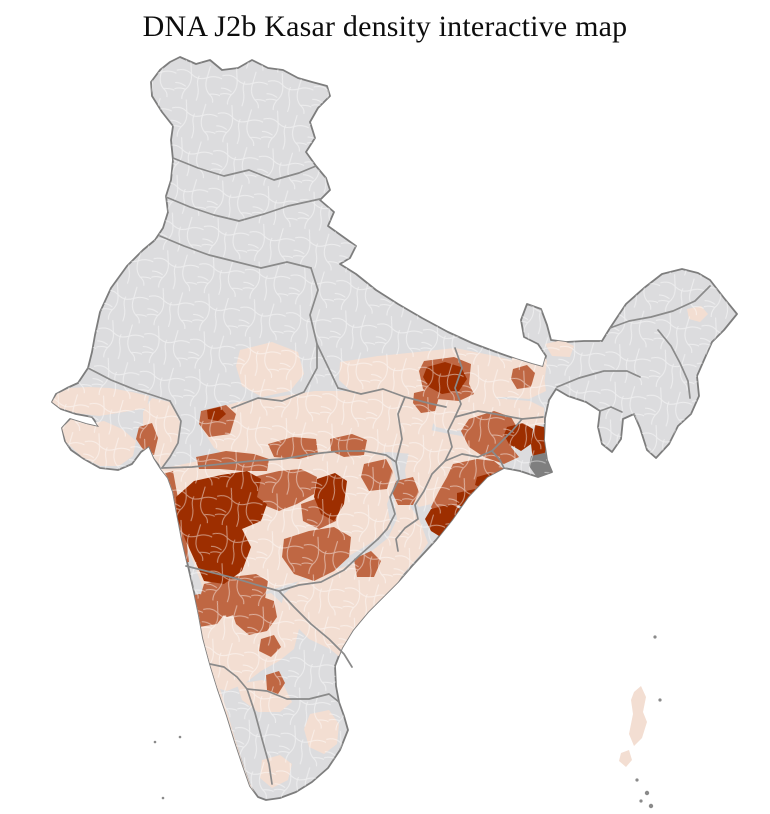 The height and width of the screenshot is (814, 770). What do you see at coordinates (385, 26) in the screenshot?
I see `map-title: DNA J2b Kasar density interactive map` at bounding box center [385, 26].